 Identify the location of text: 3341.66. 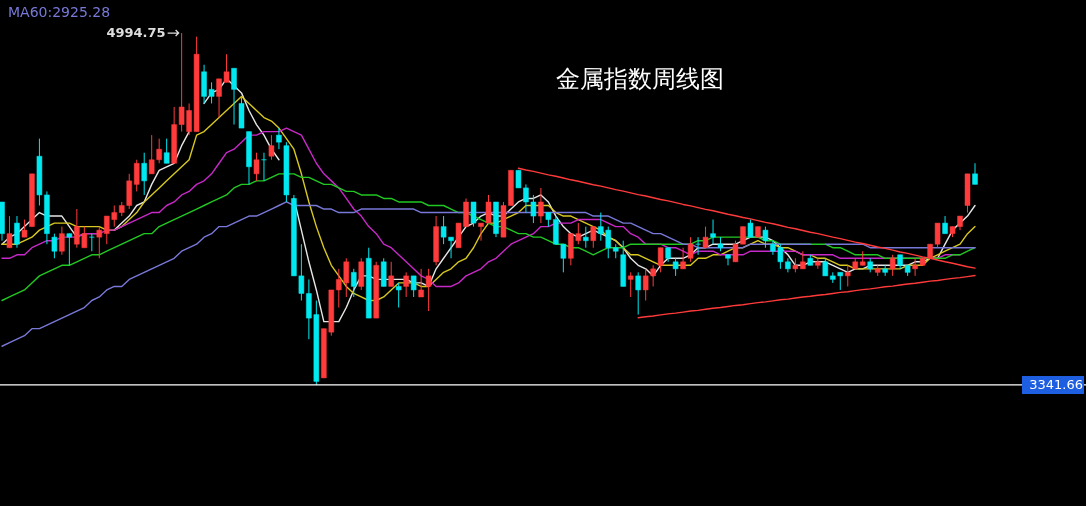
(1056, 384).